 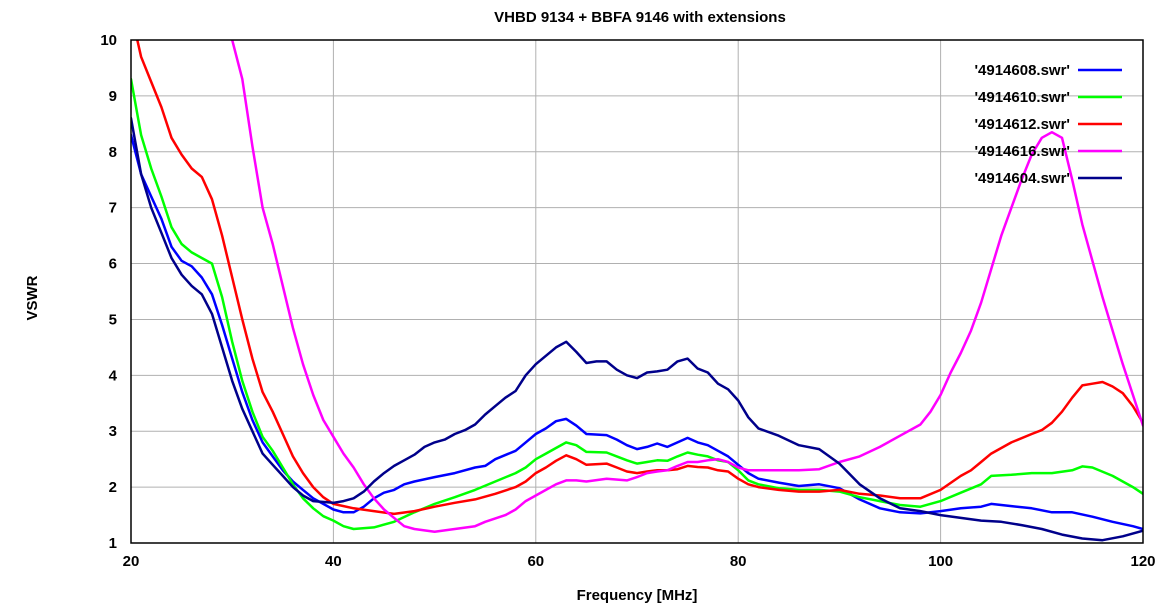 What do you see at coordinates (113, 487) in the screenshot?
I see `y-tick-label: 2` at bounding box center [113, 487].